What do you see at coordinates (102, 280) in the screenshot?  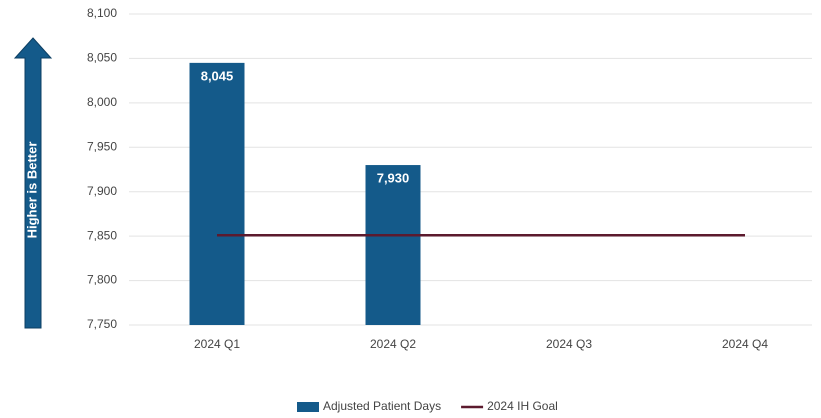 I see `y-tick-label: 7,800` at bounding box center [102, 280].